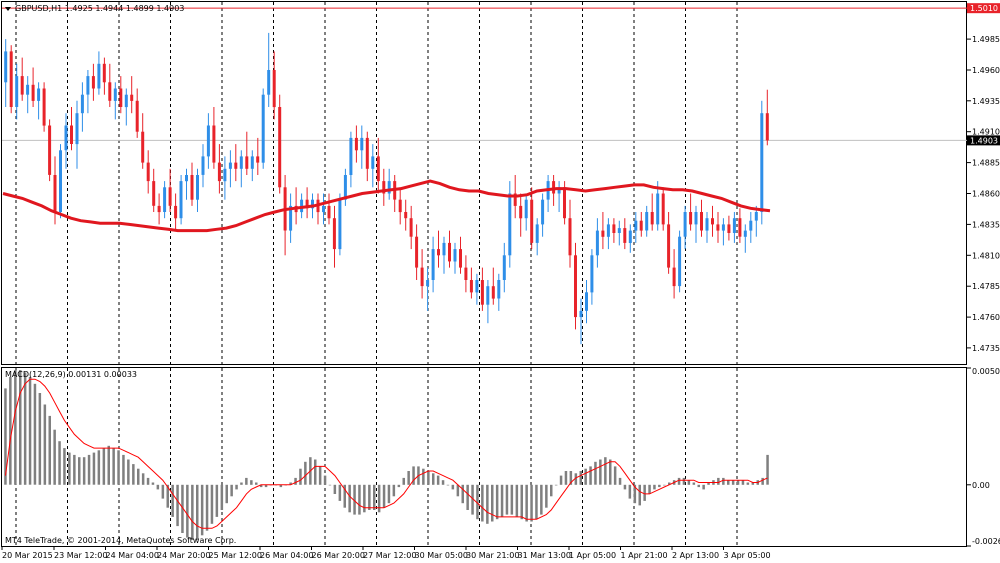  What do you see at coordinates (695, 555) in the screenshot?
I see `time-axis-label: 2 Apr 13:00` at bounding box center [695, 555].